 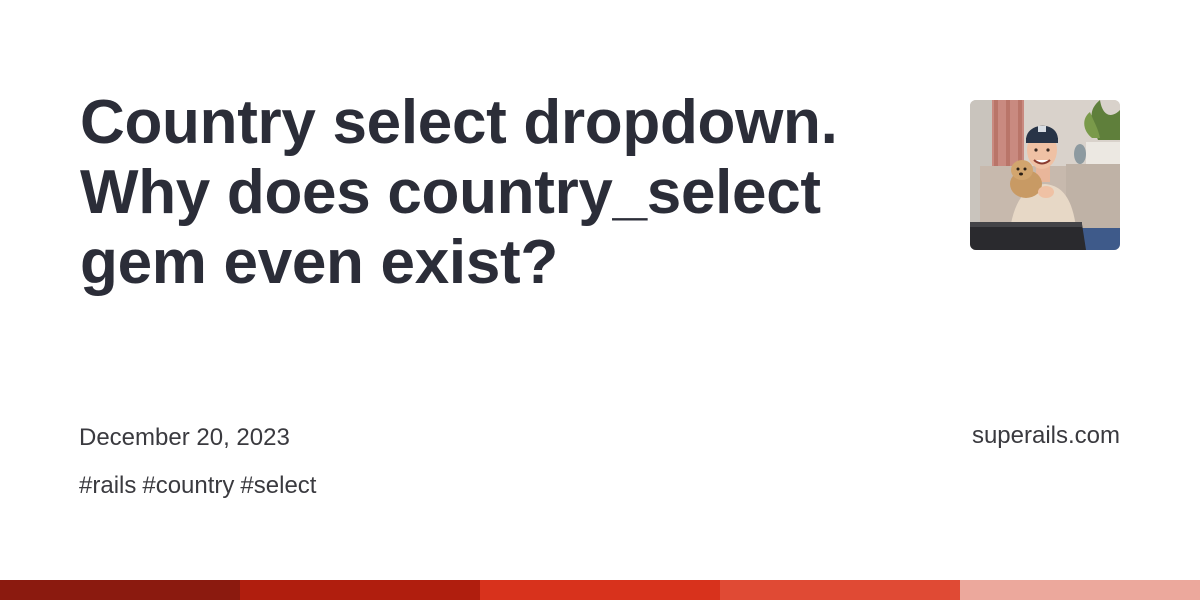 I want to click on post-tags: #rails #country #select, so click(x=200, y=486).